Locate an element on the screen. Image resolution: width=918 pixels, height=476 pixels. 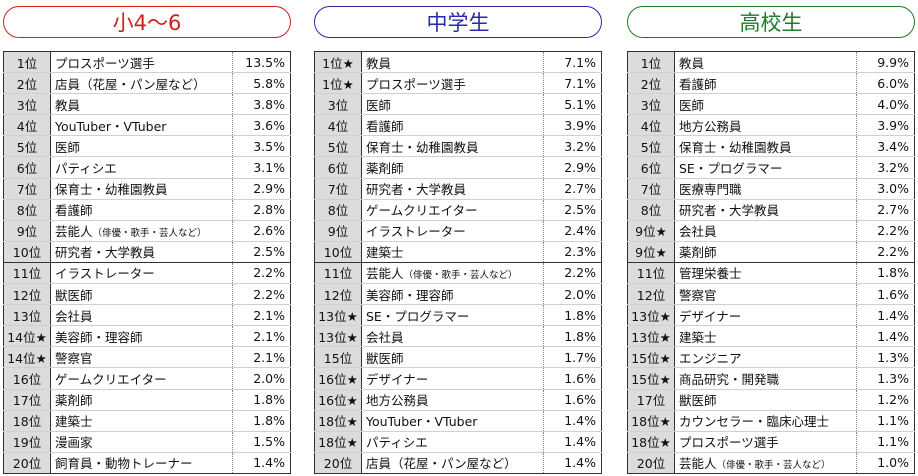
table-row: 20位 店員（花屋・パン屋など） 1.4% is located at coordinates (458, 463).